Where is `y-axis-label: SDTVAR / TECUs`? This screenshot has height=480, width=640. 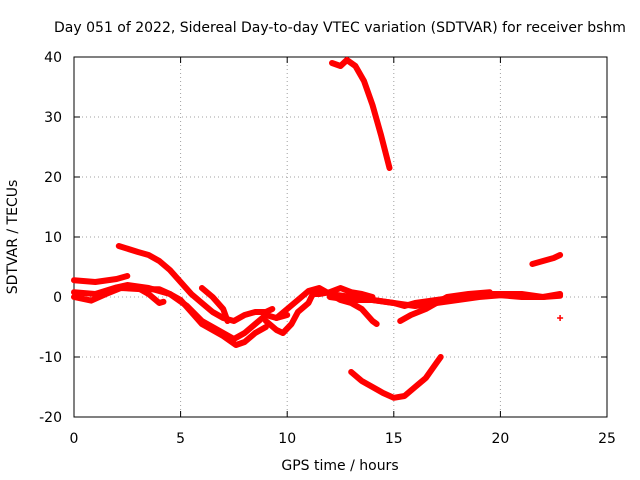
y-axis-label: SDTVAR / TECUs is located at coordinates (13, 237).